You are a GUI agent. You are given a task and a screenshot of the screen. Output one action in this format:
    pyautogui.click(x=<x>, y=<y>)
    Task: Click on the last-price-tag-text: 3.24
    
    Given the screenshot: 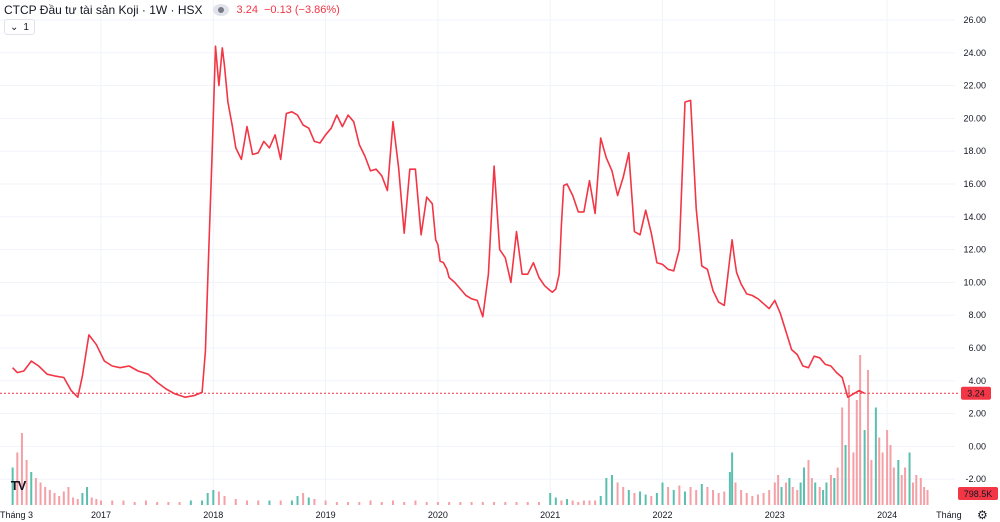 What is the action you would take?
    pyautogui.click(x=976, y=393)
    